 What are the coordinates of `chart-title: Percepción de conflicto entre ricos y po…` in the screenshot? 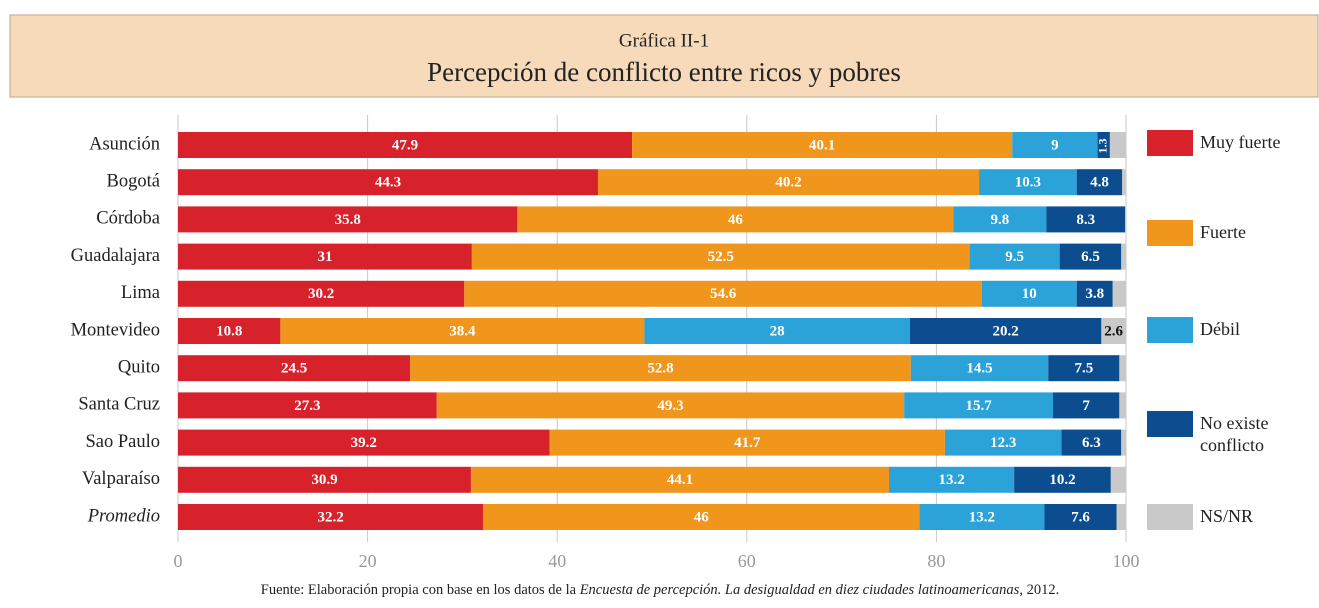 It's located at (664, 72).